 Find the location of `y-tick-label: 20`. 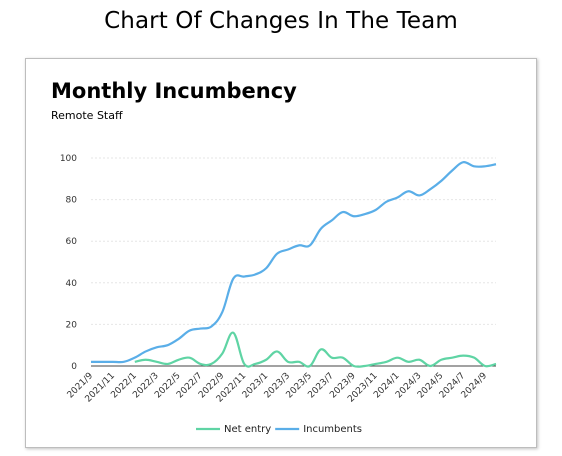

y-tick-label: 20 is located at coordinates (72, 325).